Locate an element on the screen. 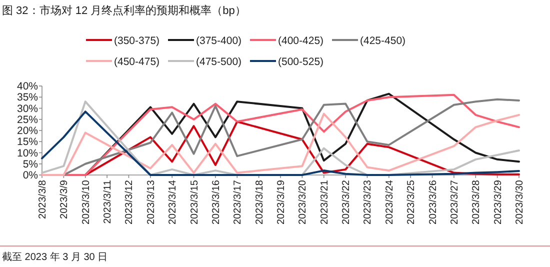 The height and width of the screenshot is (267, 550). x-tick-label: 2023/3/18 is located at coordinates (260, 202).